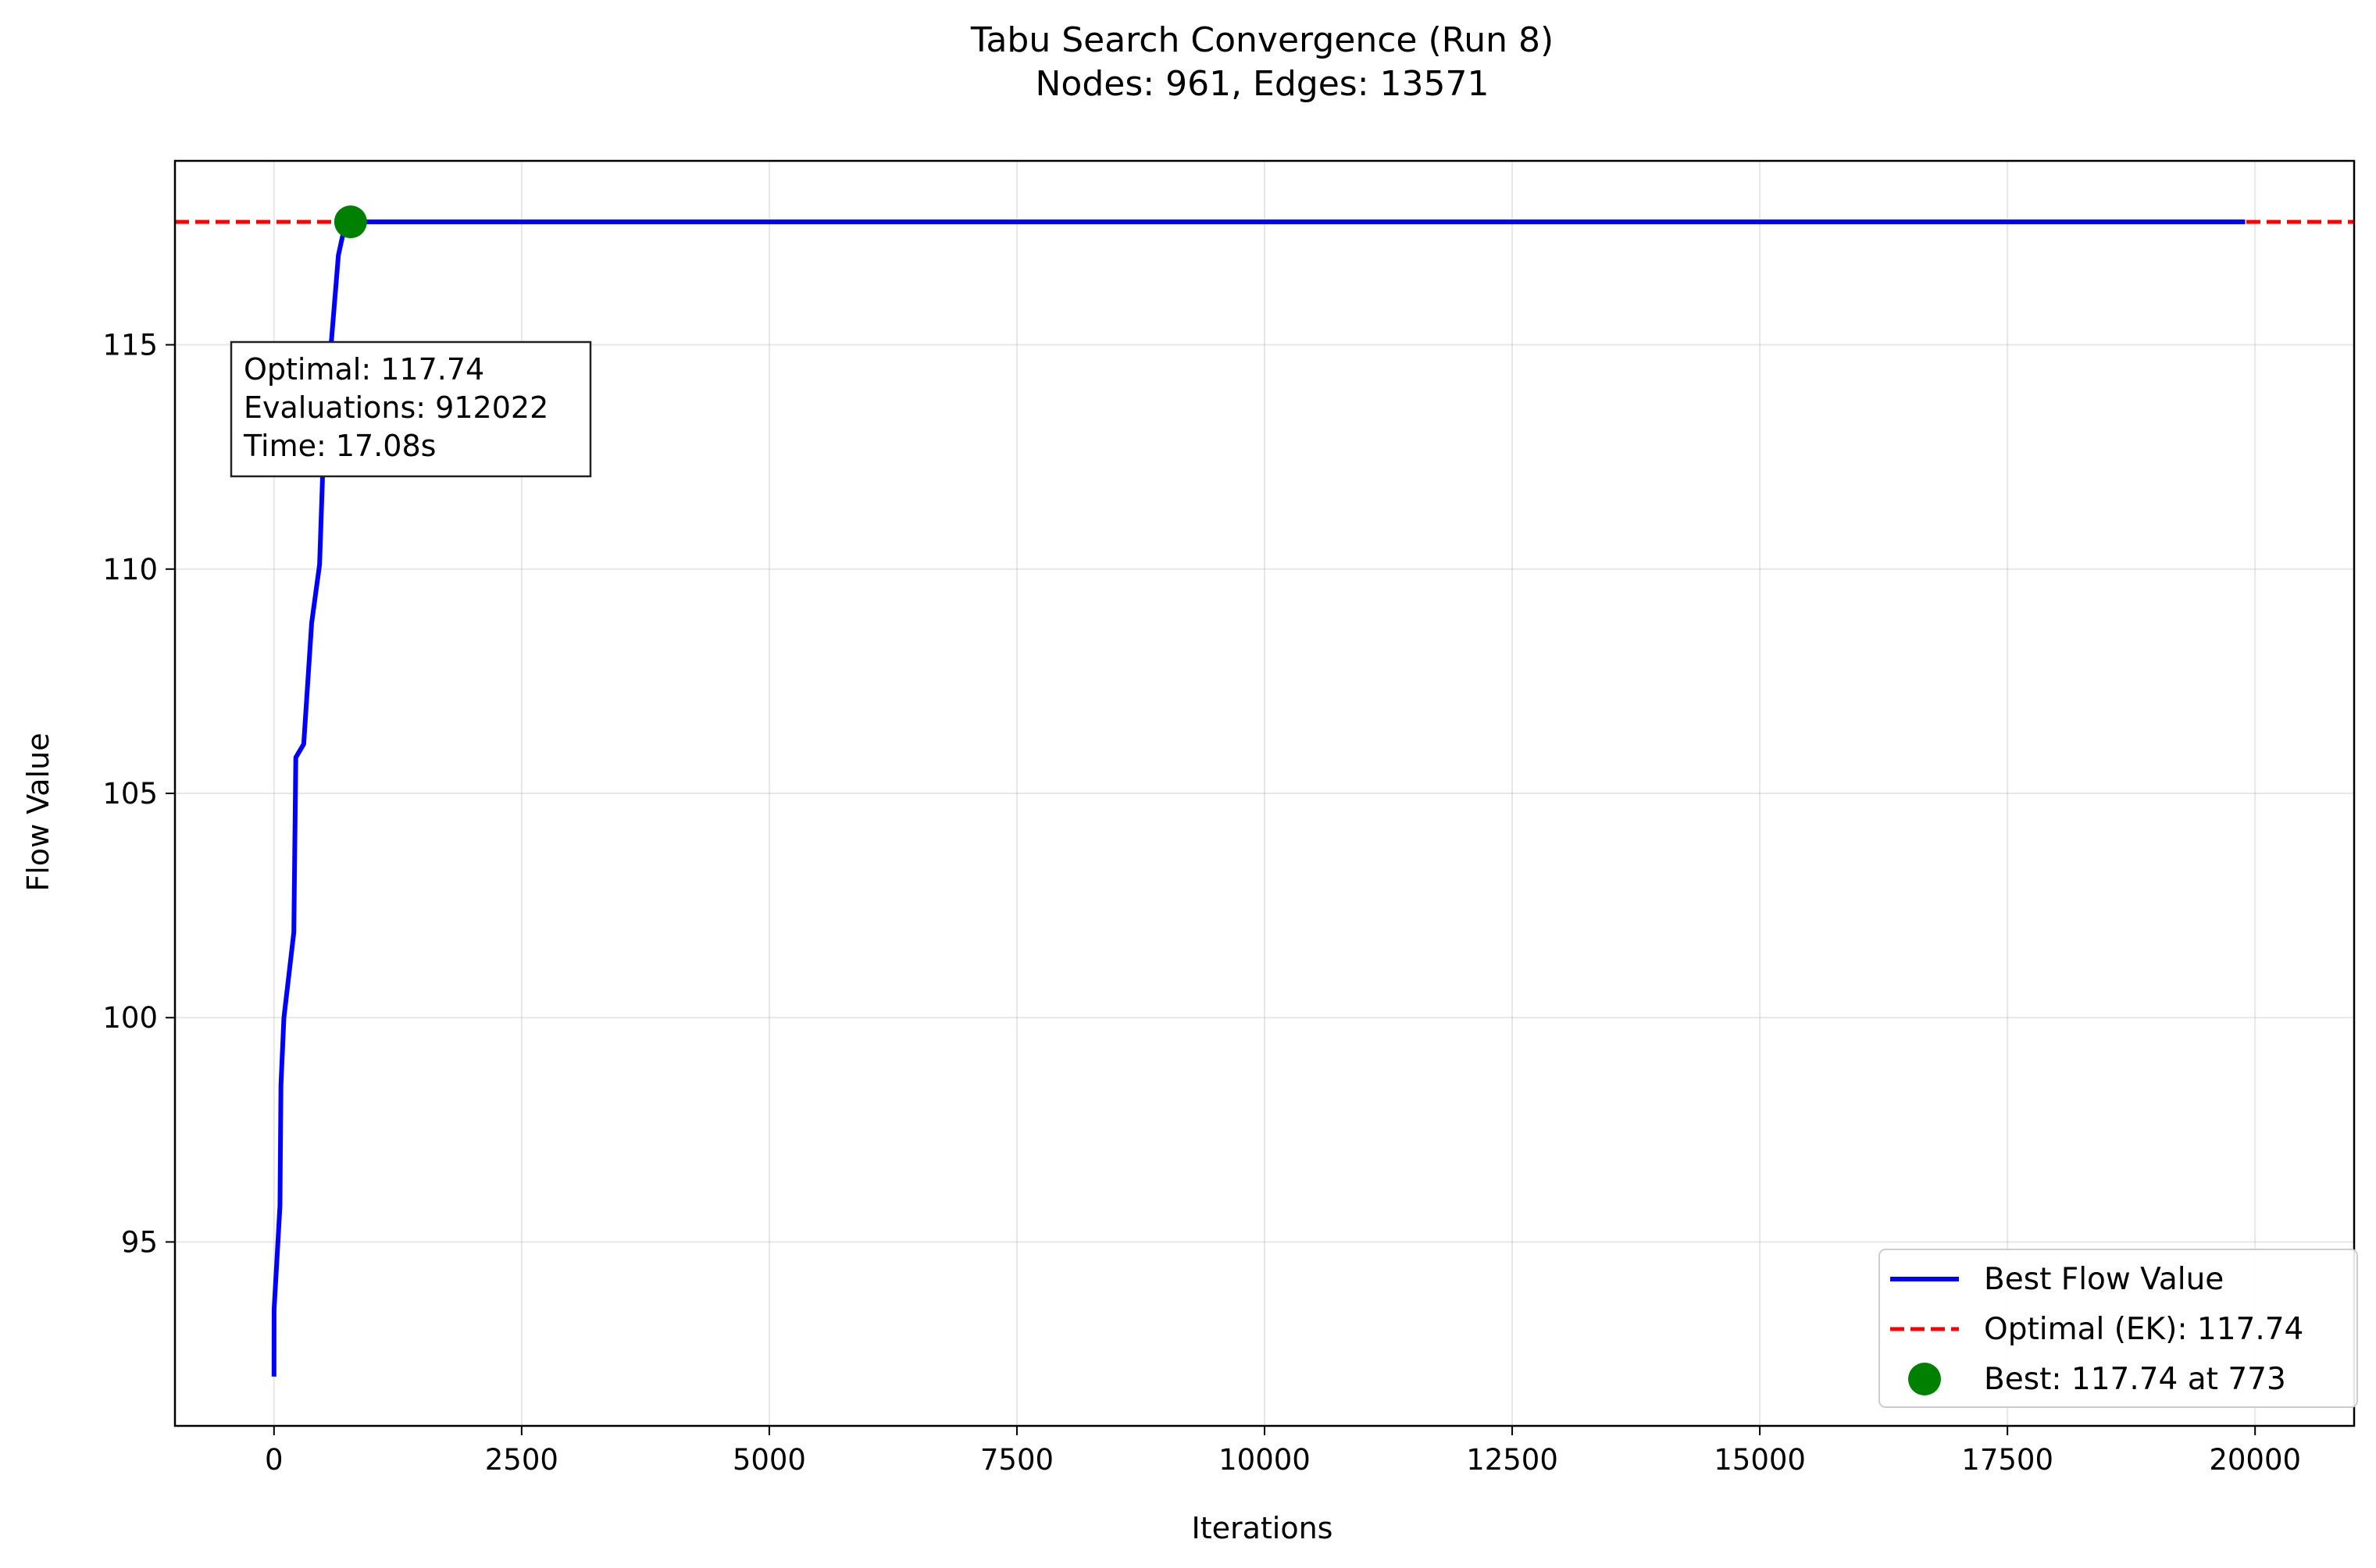 Image resolution: width=2376 pixels, height=1568 pixels. I want to click on x-tick-label: 20000, so click(2255, 1460).